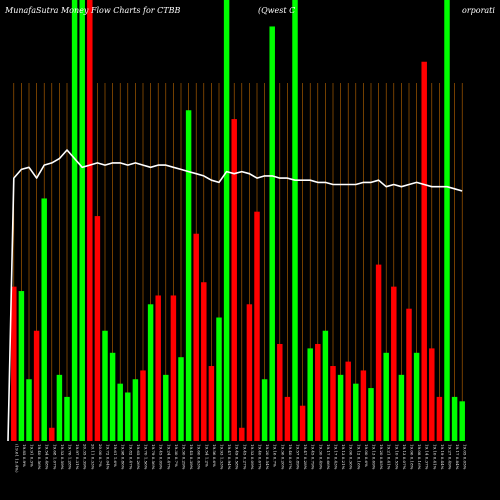 The width and height of the screenshot is (500, 500). What do you see at coordinates (222, 457) in the screenshot?
I see `x-tick-label: 19.93 1.33%` at bounding box center [222, 457].